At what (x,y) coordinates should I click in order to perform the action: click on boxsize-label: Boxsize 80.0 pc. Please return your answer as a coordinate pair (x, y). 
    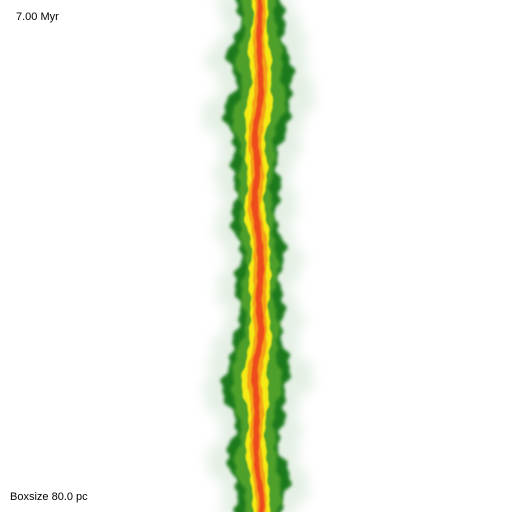
    Looking at the image, I should click on (49, 497).